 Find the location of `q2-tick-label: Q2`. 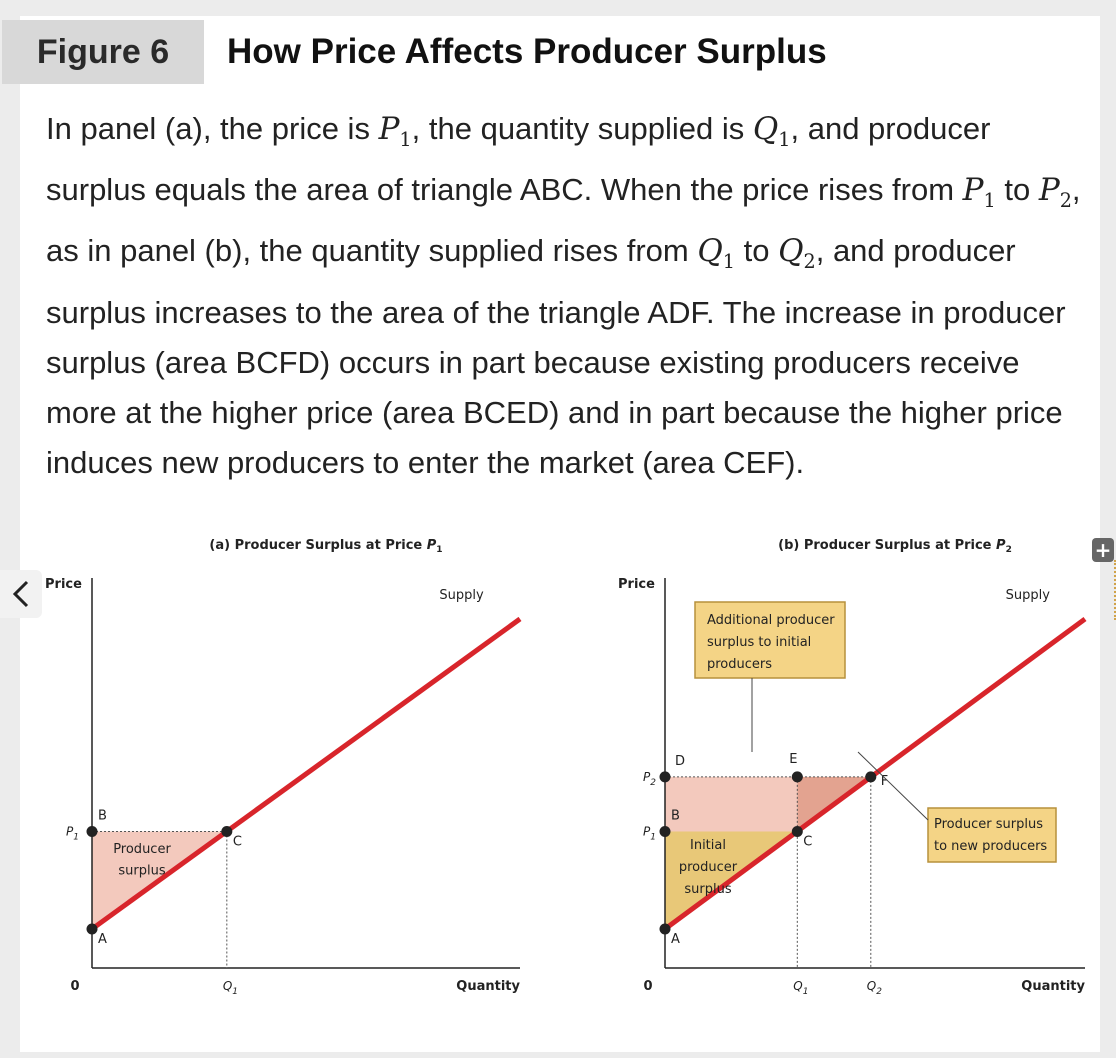

q2-tick-label: Q2 is located at coordinates (874, 988).